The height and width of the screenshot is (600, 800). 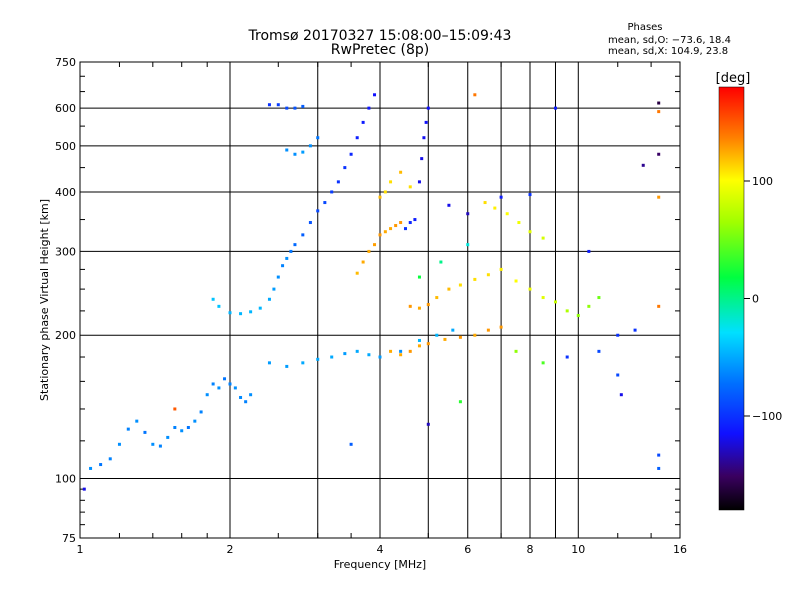 I want to click on colorbar-unit-label: [deg], so click(x=733, y=78).